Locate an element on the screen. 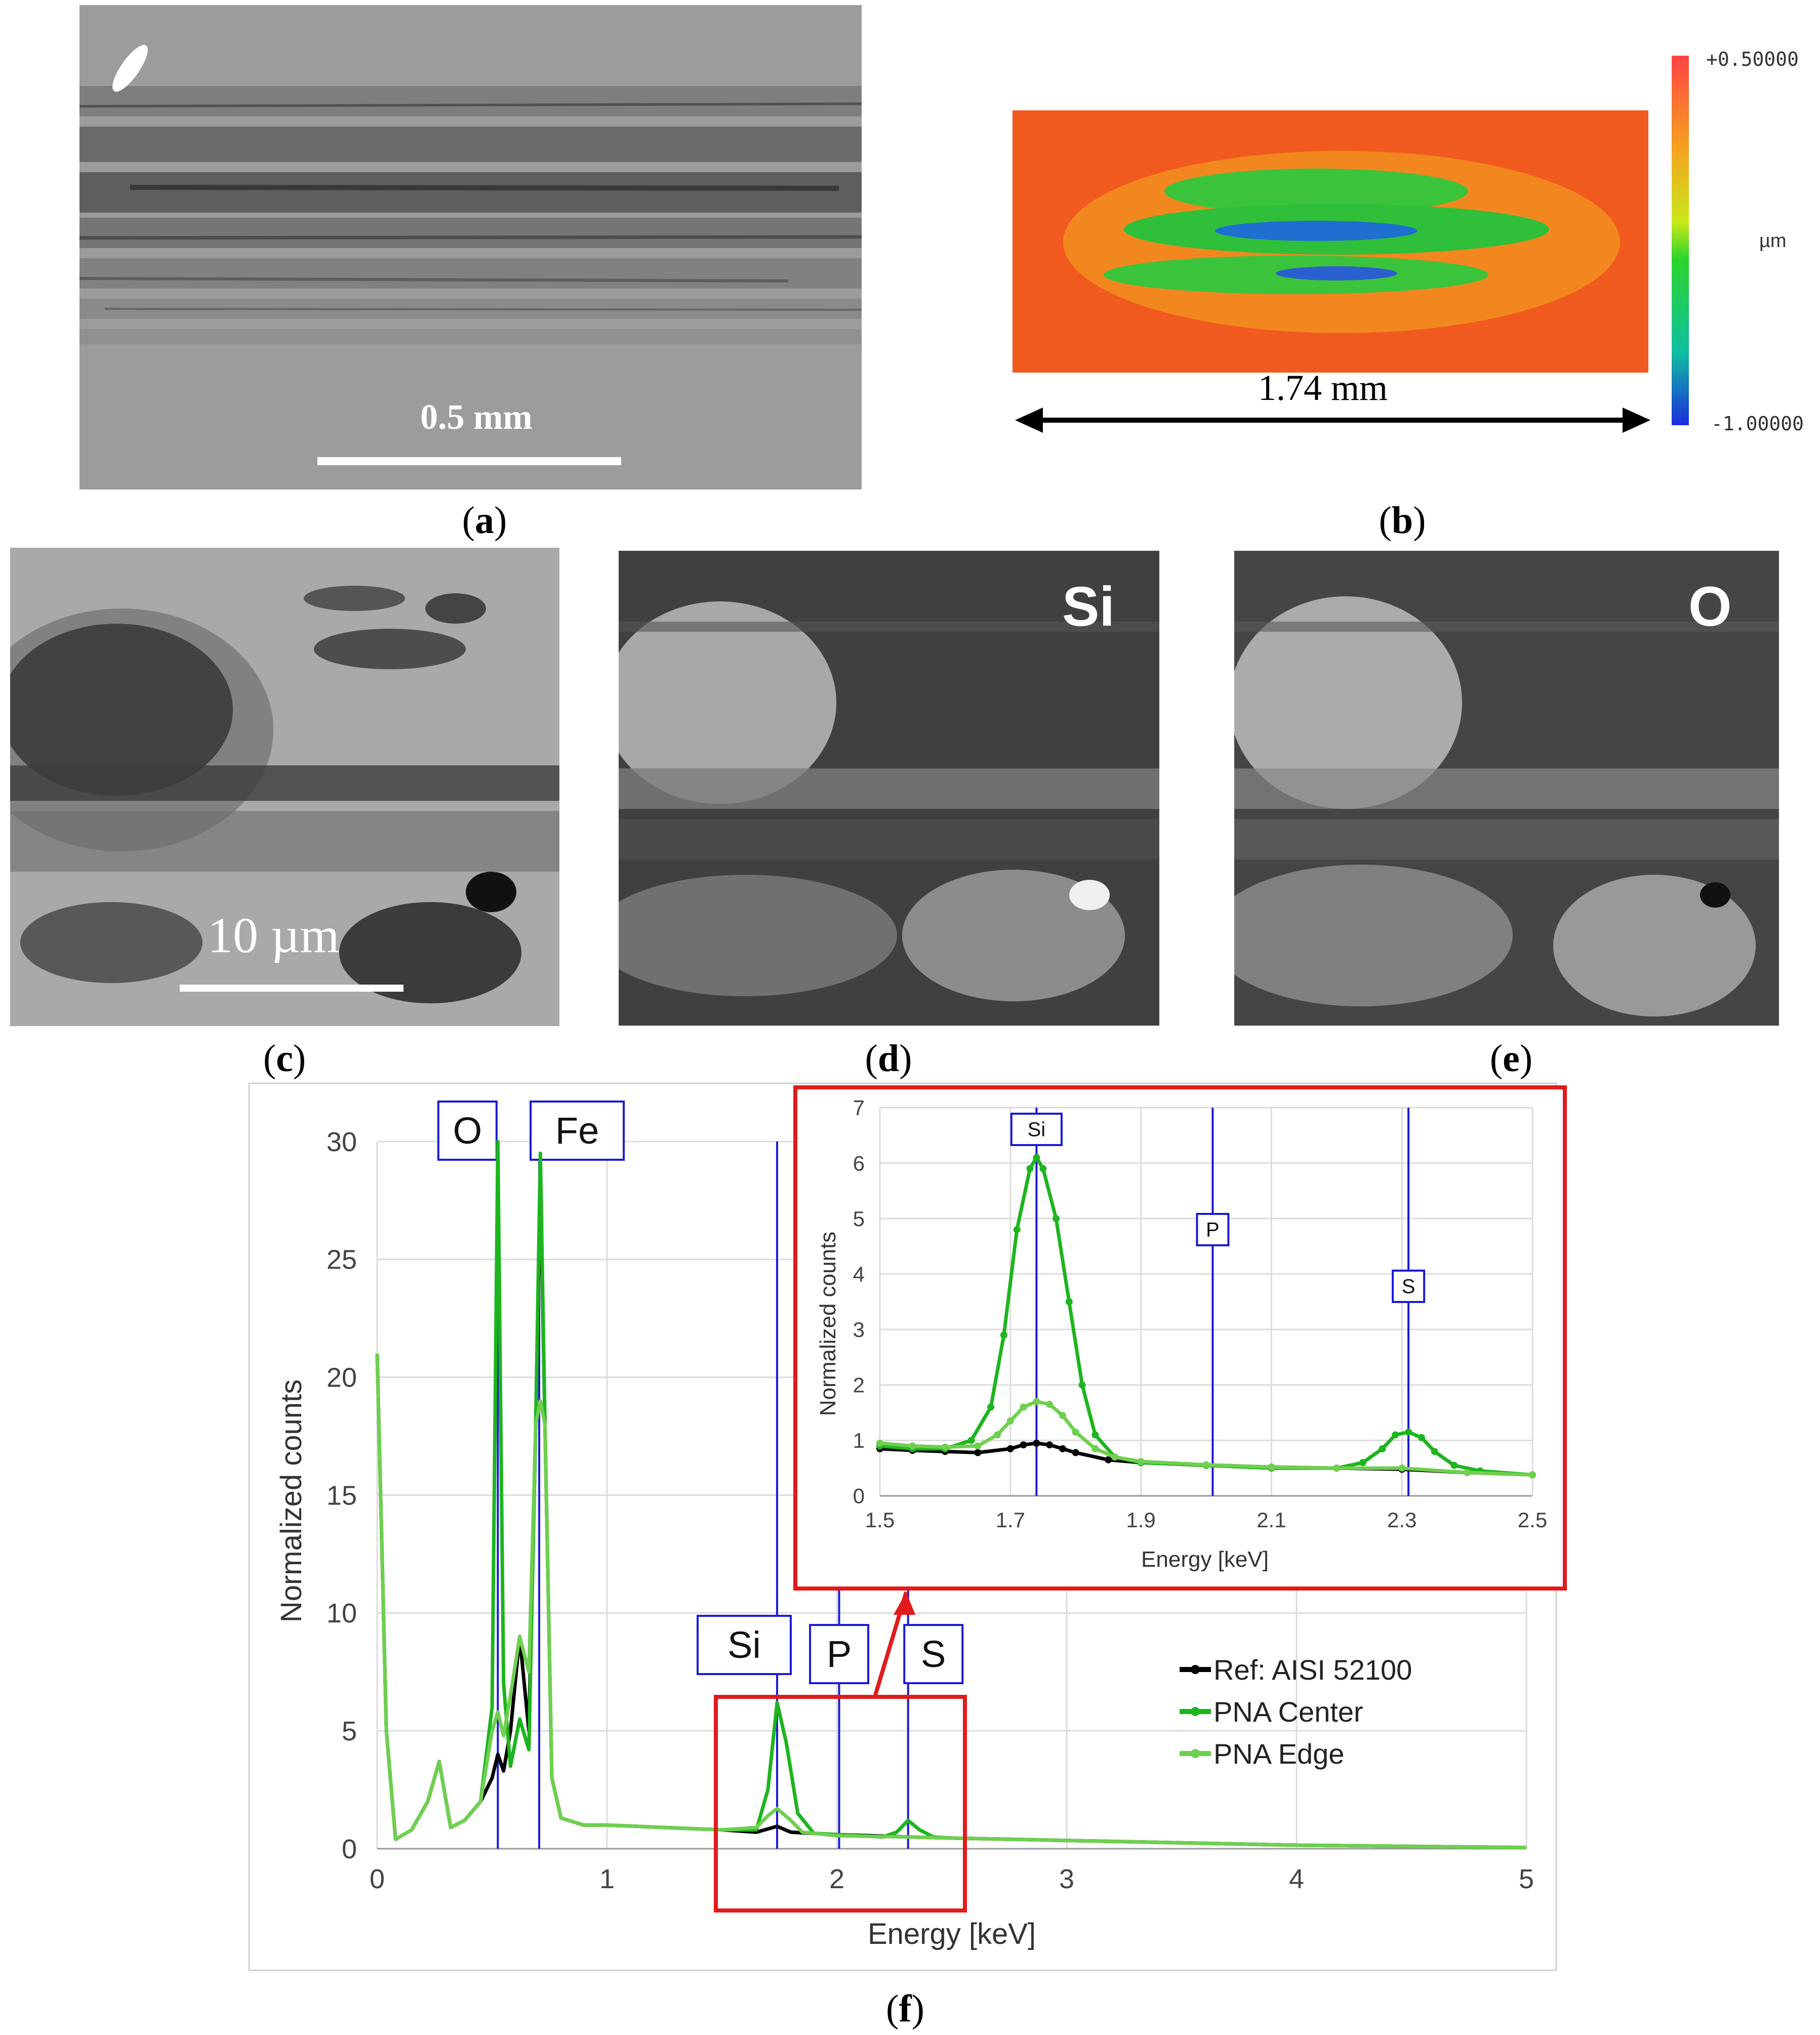 The height and width of the screenshot is (2035, 1820). dimension-arrow is located at coordinates (1332, 420).